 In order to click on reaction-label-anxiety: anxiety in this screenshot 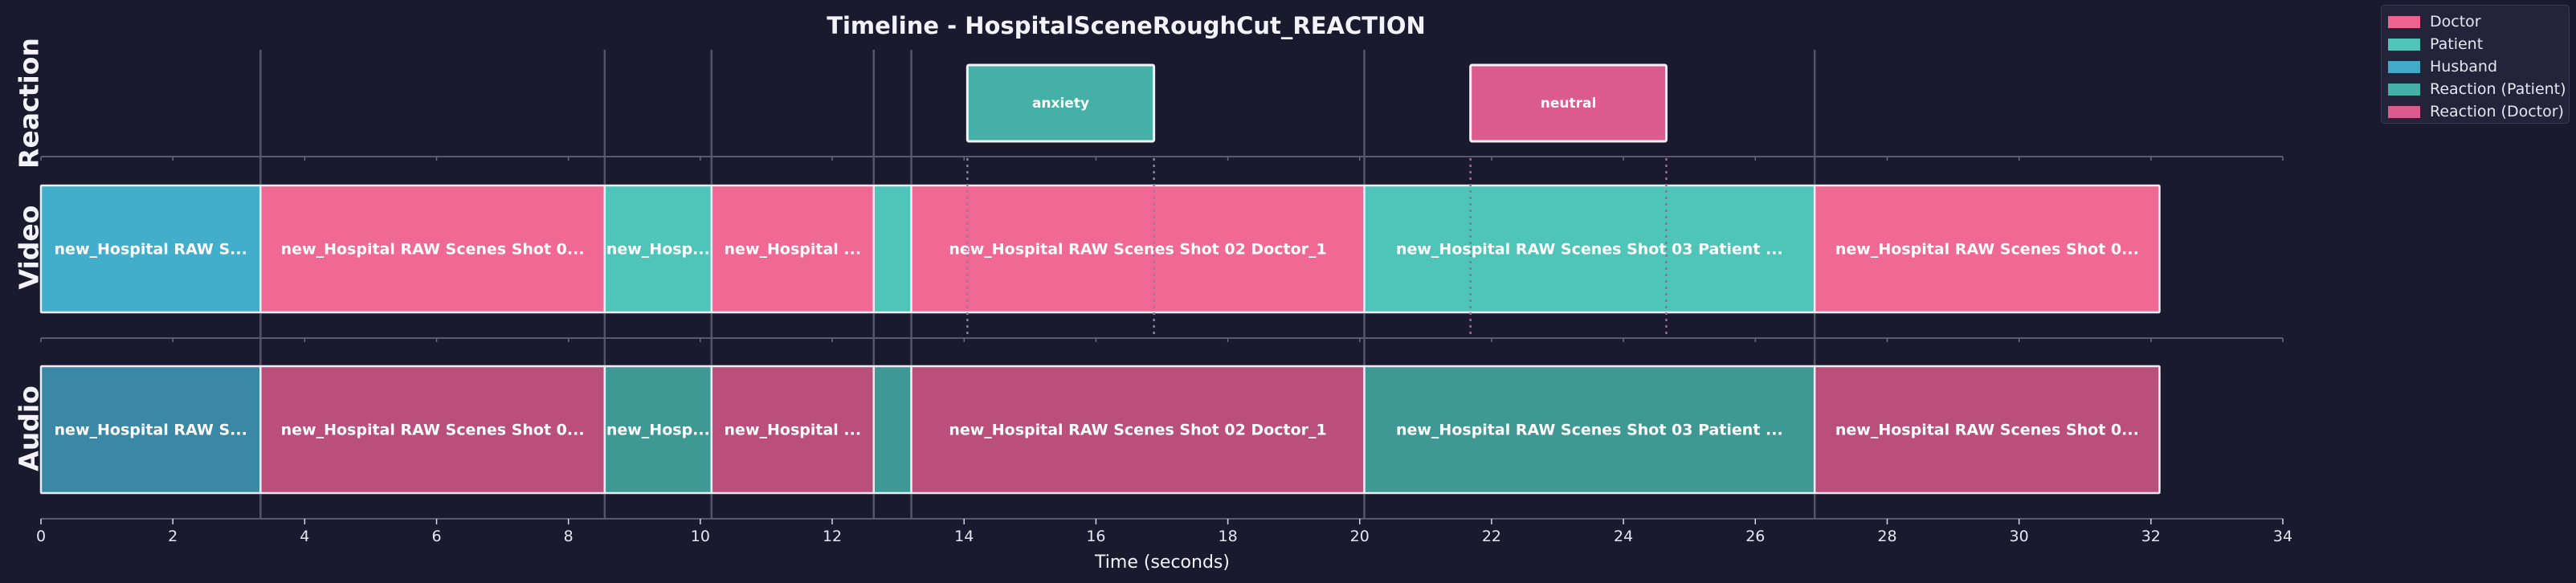, I will do `click(1060, 104)`.